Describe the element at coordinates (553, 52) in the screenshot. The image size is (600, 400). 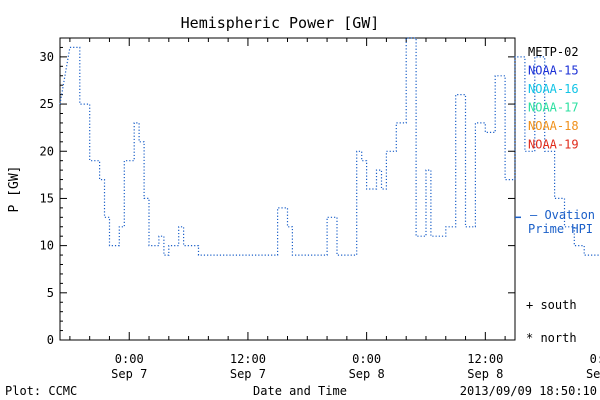
I see `legend-entry-metp-02: METP-02` at that location.